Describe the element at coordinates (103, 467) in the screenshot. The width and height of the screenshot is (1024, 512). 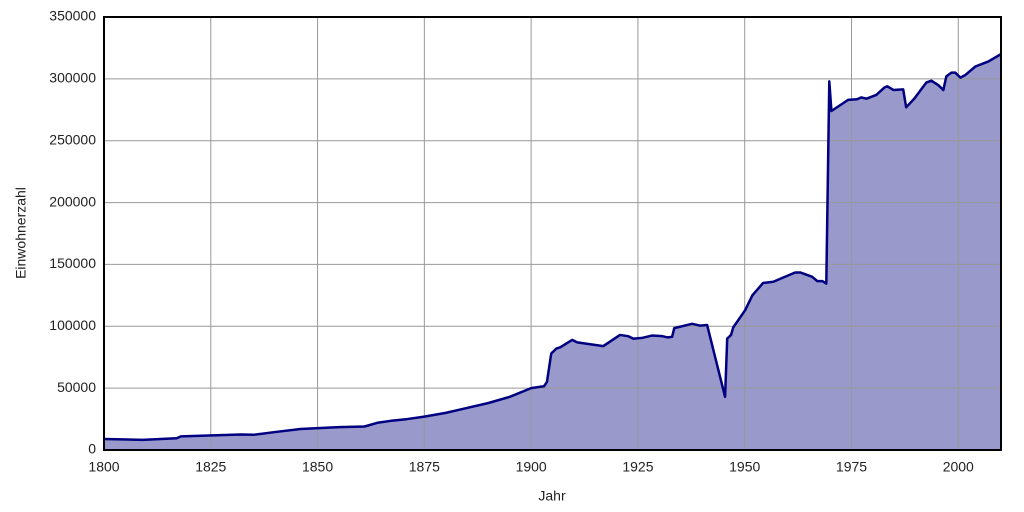
I see `x-tick-label: 1800` at that location.